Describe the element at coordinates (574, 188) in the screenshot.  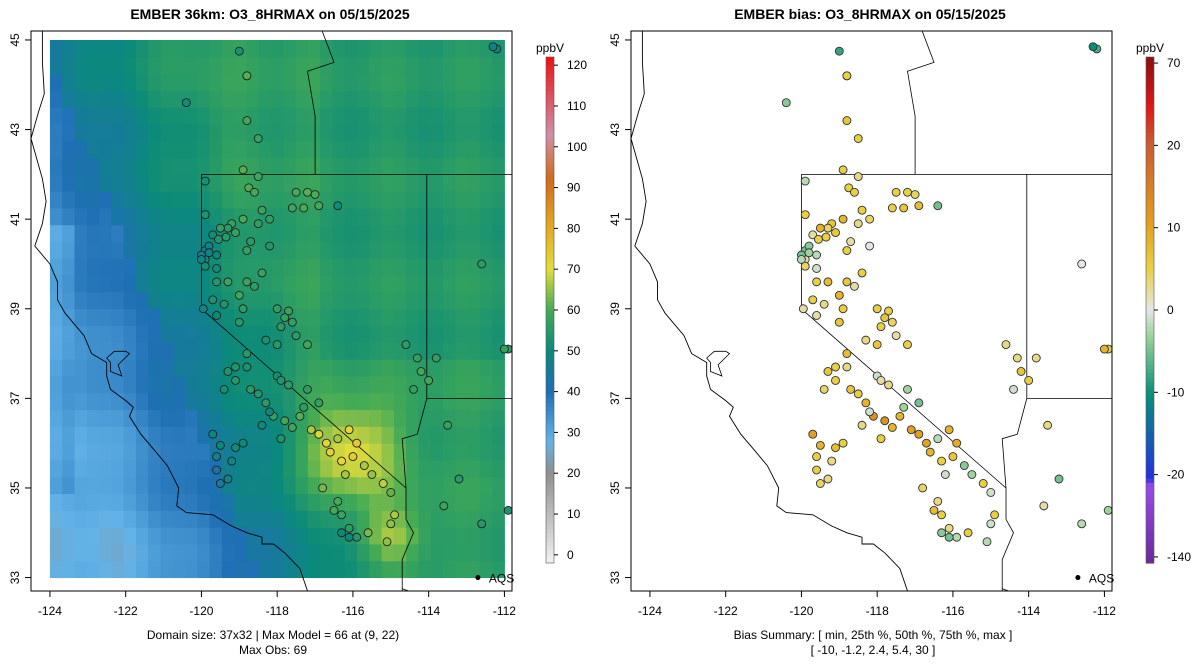
I see `model-colorbar-tick-label: 90` at that location.